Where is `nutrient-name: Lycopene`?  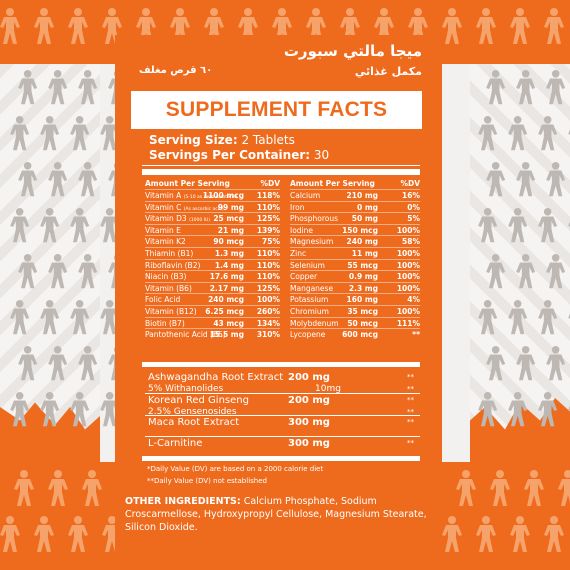 nutrient-name: Lycopene is located at coordinates (308, 335).